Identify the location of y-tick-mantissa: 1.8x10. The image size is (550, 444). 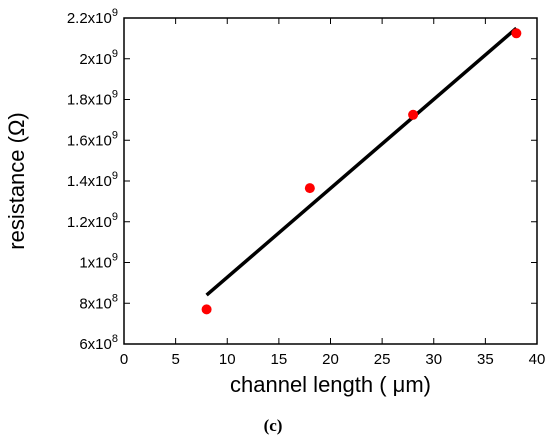
(89, 100).